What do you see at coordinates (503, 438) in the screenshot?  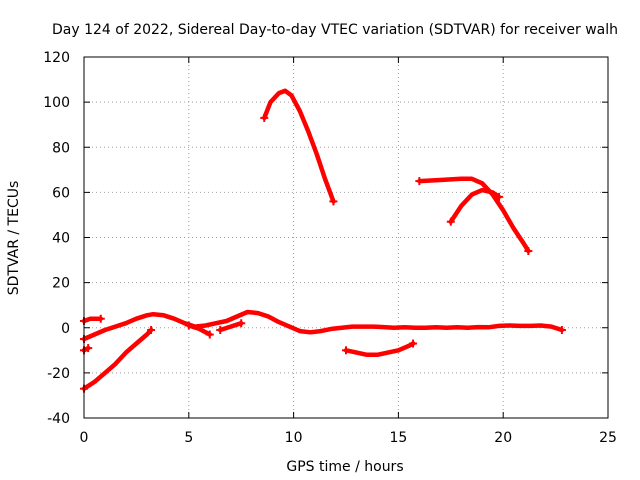 I see `x-tick-label: 20` at bounding box center [503, 438].